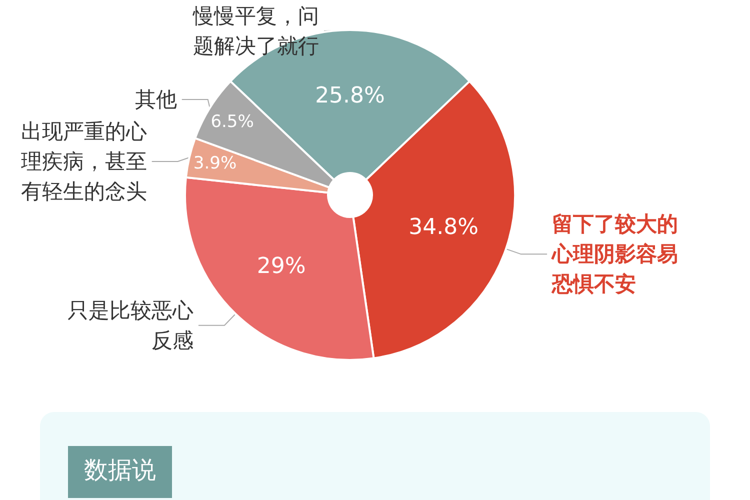 The image size is (750, 500). Describe the element at coordinates (83, 161) in the screenshot. I see `slice-label: 出现严重的心理疾病，甚至有轻生的念头` at that location.